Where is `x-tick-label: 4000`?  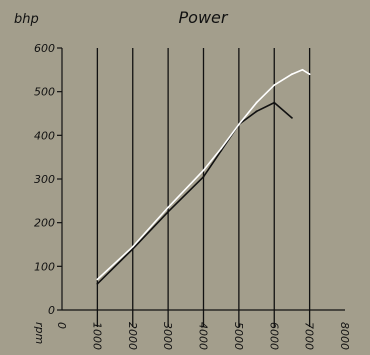 x-tick-label: 4000 is located at coordinates (203, 336).